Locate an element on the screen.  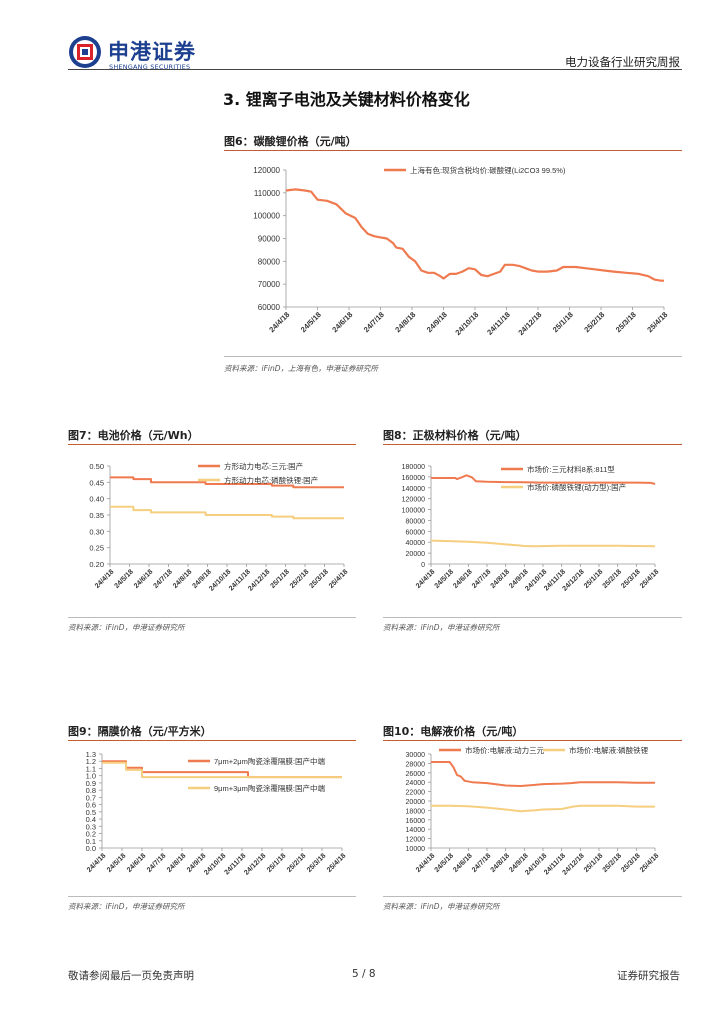
fig6-x-tick-label: 25/3/18 is located at coordinates (626, 322).